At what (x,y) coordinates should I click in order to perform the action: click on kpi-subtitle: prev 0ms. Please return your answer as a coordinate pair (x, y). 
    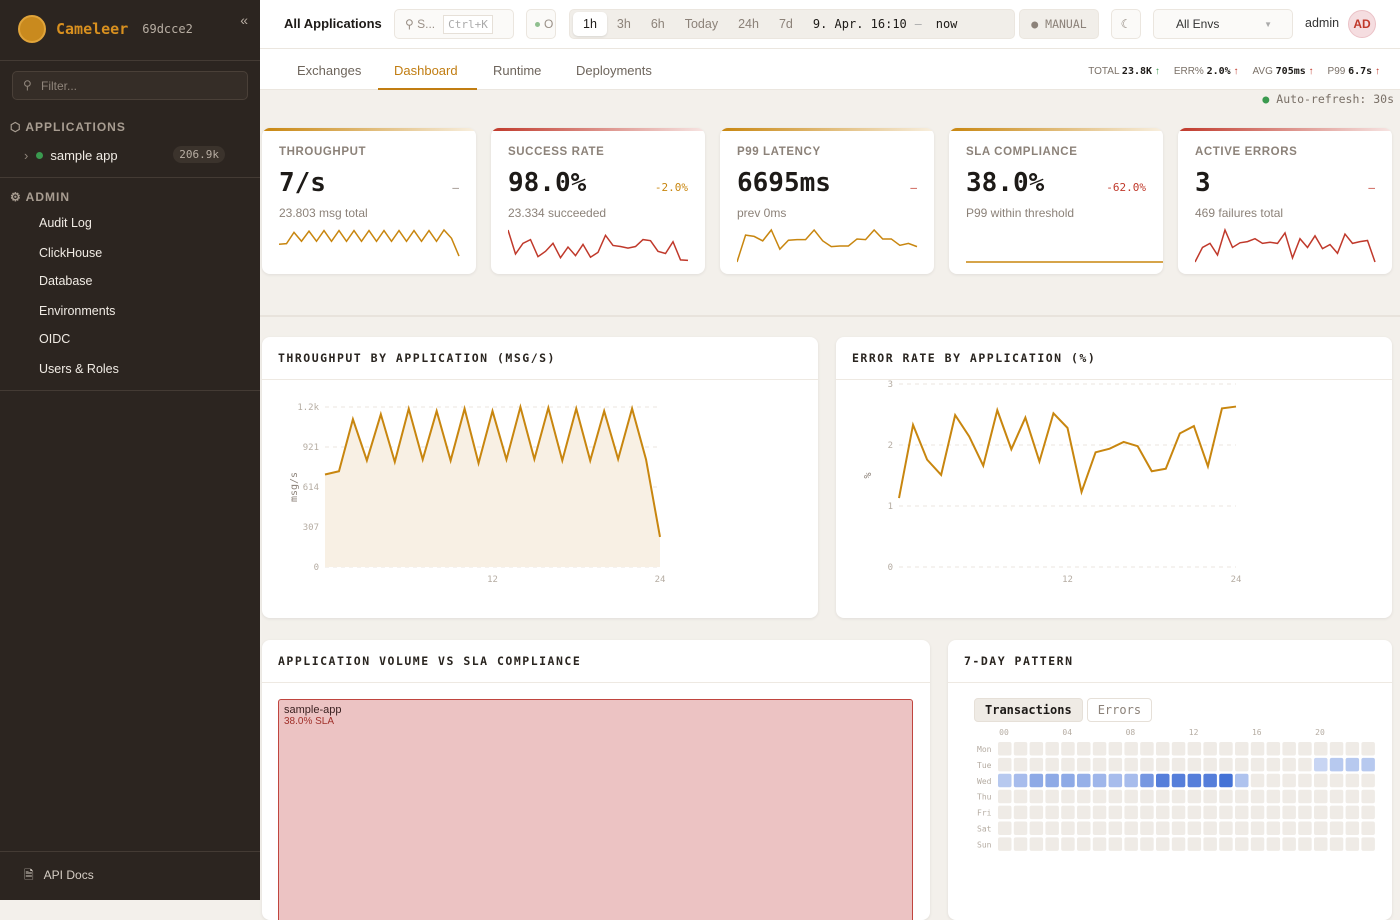
    Looking at the image, I should click on (761, 213).